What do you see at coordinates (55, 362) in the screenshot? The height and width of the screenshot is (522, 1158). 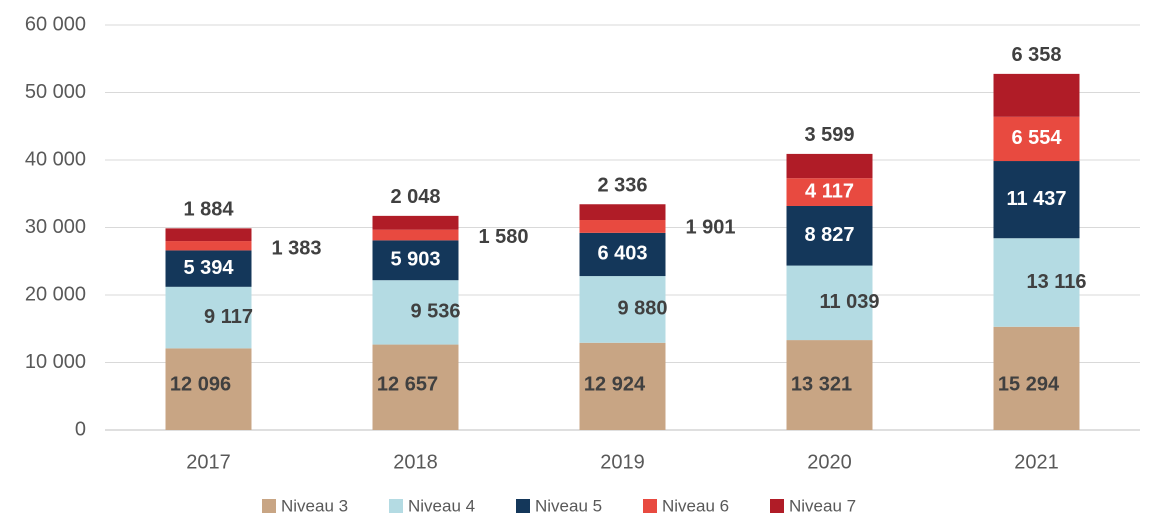 I see `y-tick-label: 10 000` at bounding box center [55, 362].